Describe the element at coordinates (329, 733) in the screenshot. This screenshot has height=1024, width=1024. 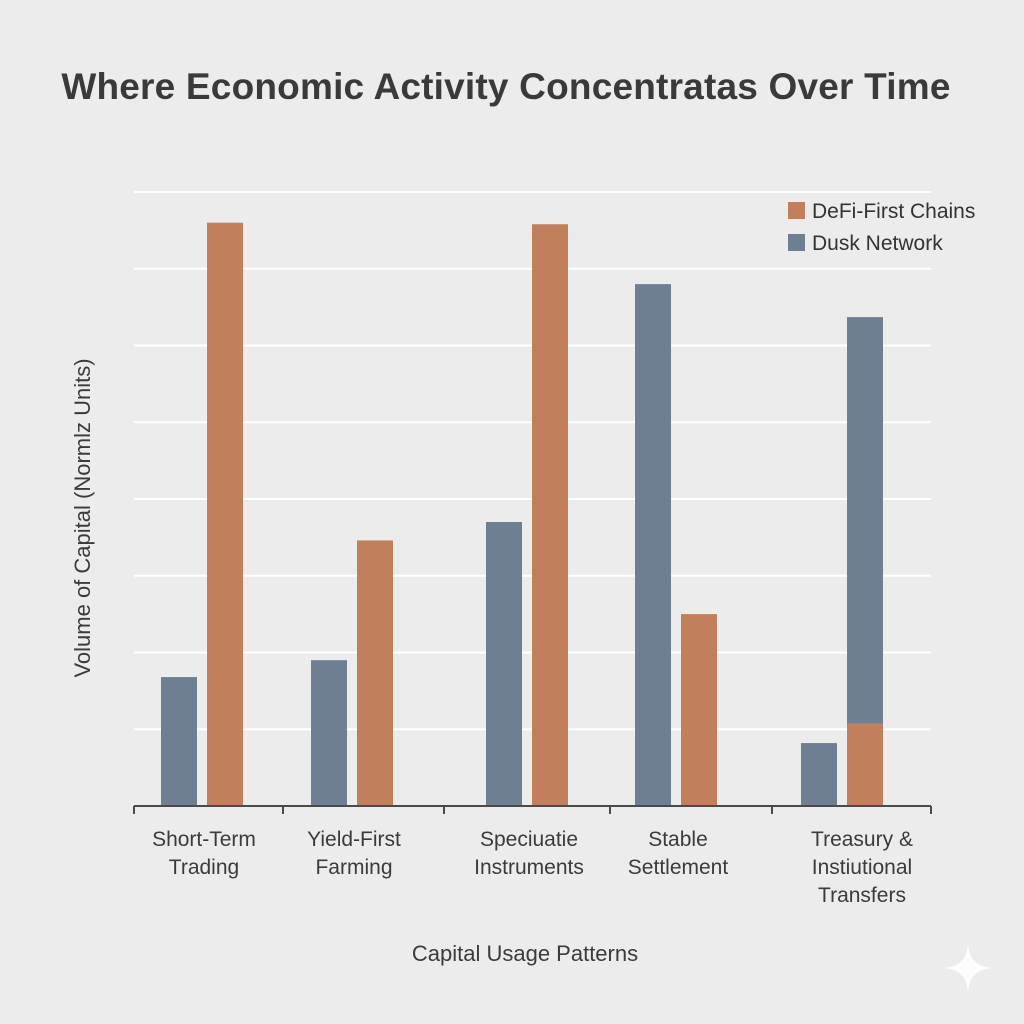
I see `bar-dusk-yield-first-farming` at that location.